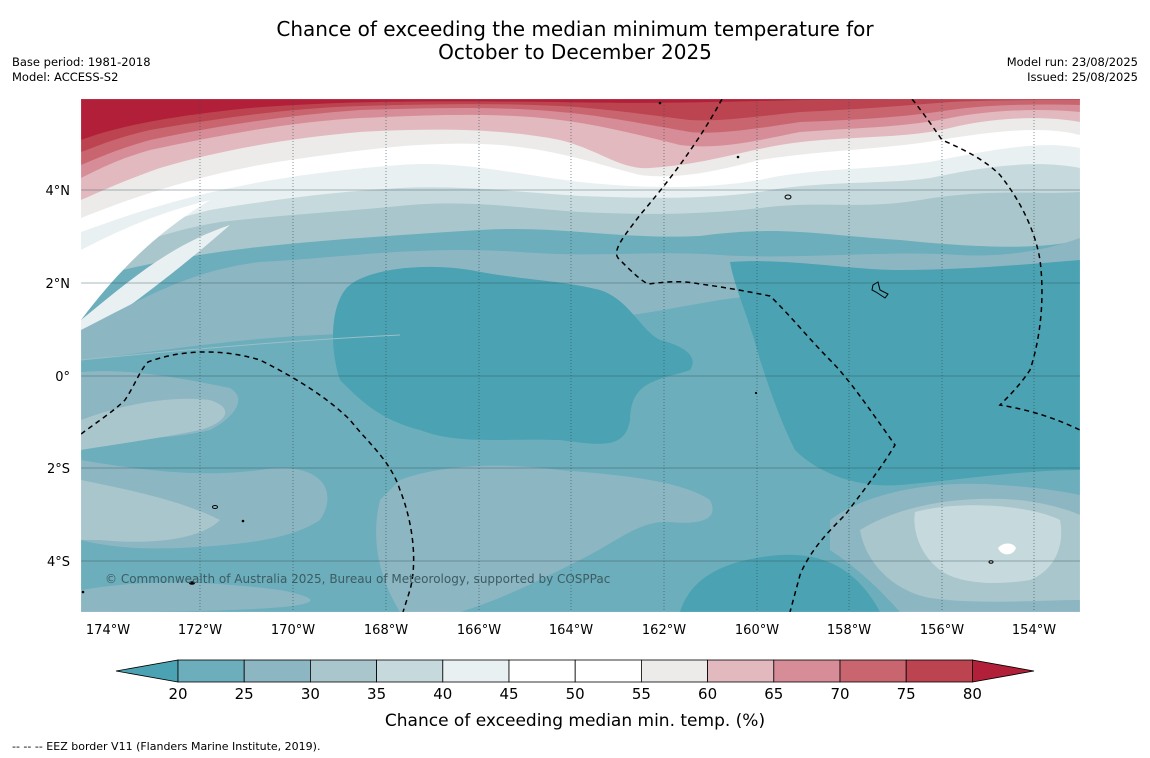 This screenshot has height=758, width=1150. I want to click on colorbar-tick-label: 50, so click(575, 694).